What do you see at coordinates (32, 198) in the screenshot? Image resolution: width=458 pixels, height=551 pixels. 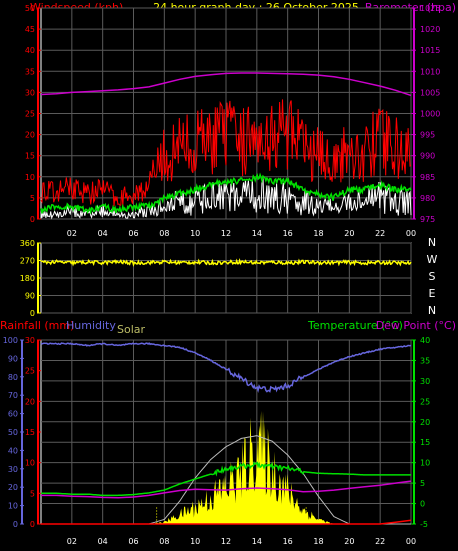 I see `windspeed-tick-label: 5` at bounding box center [32, 198].